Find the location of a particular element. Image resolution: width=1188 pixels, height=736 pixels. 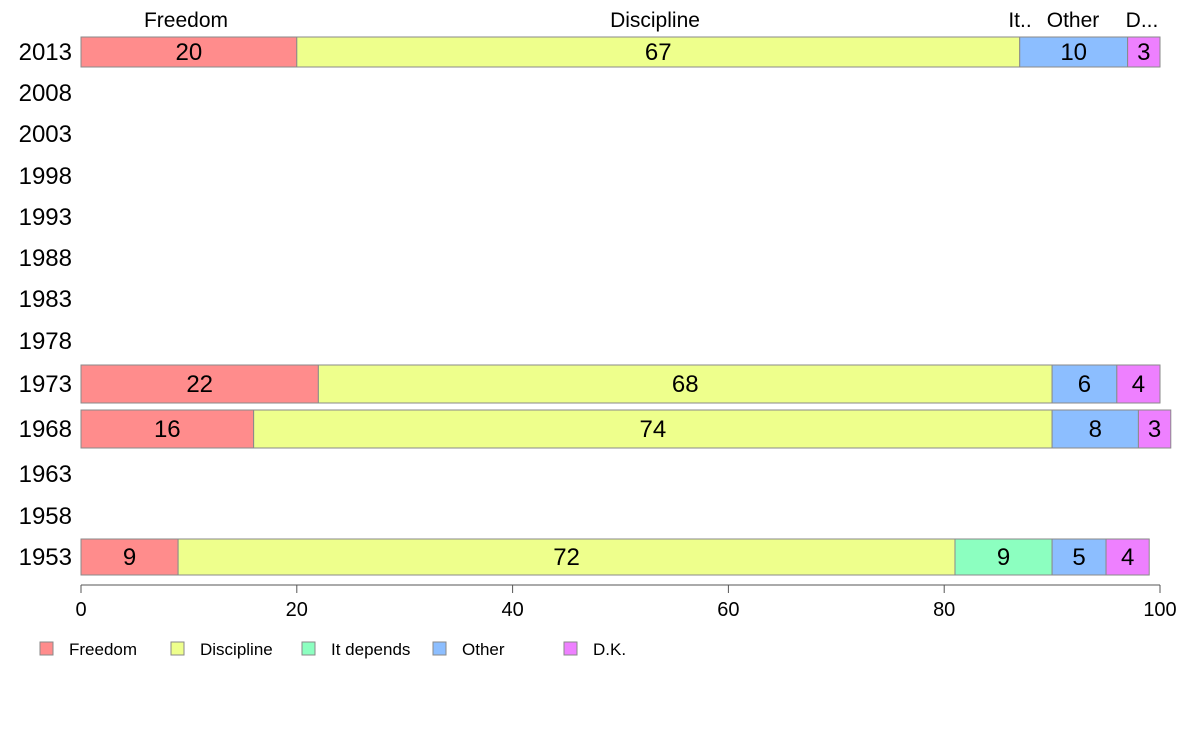

data-label-2013-freedom: 20 is located at coordinates (189, 52).